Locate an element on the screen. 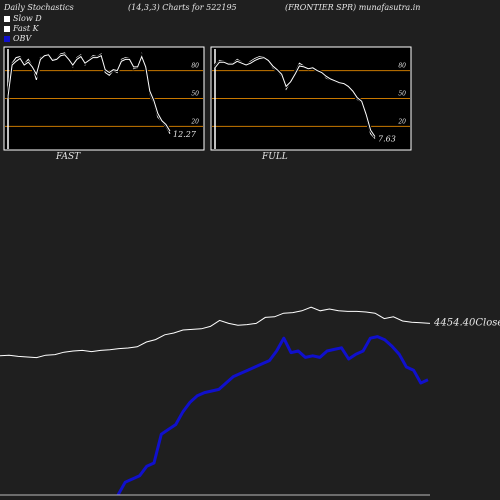 This screenshot has height=500, width=500. legend-label-fast-k: Fast K is located at coordinates (26, 28).